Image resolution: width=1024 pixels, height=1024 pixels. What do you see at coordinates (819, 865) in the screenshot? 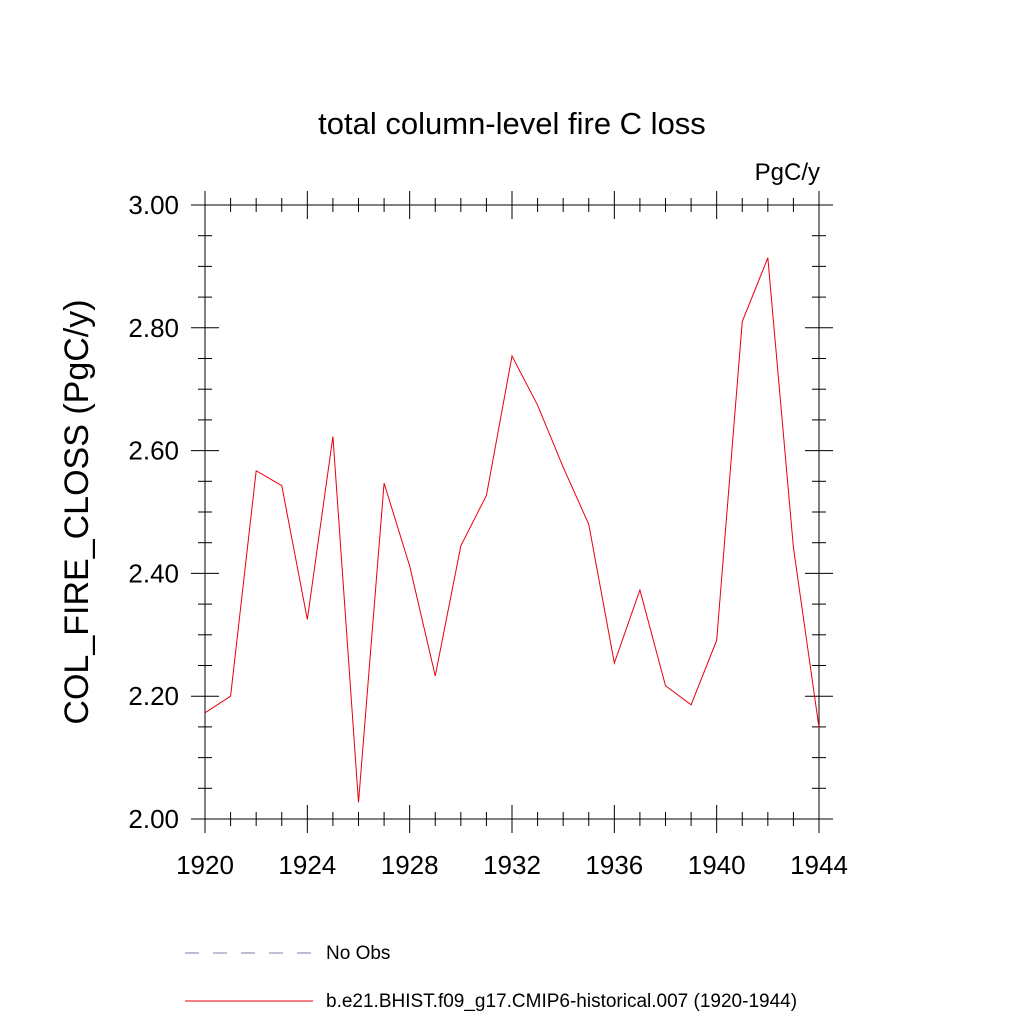
I see `x-tick-label: 1944` at bounding box center [819, 865].